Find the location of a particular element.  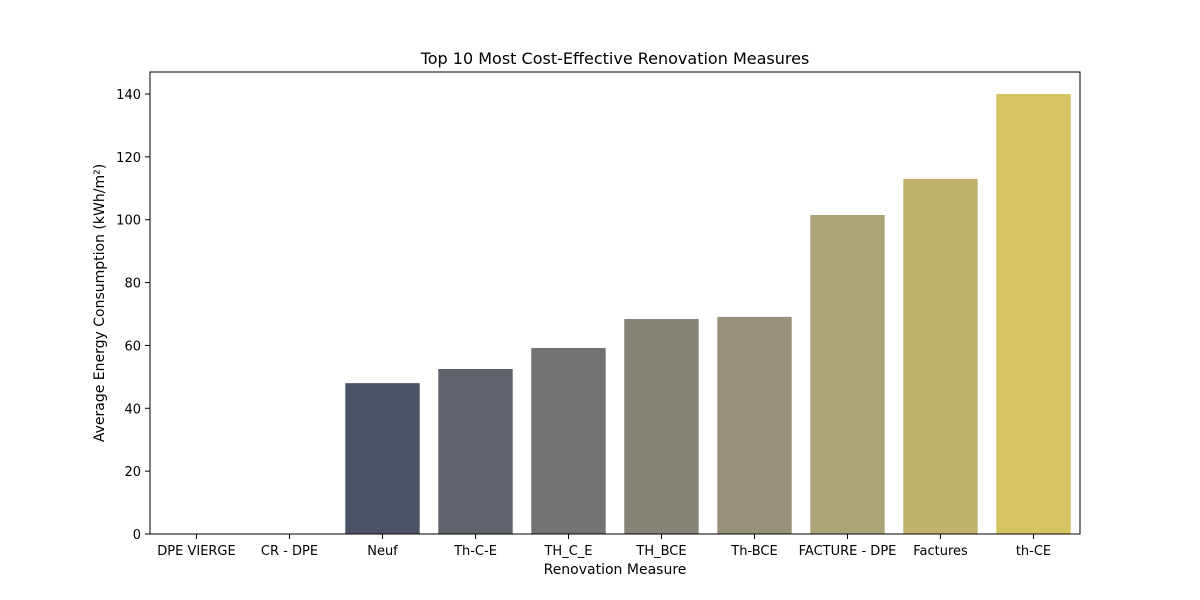

x-tick-label: Th-C-E is located at coordinates (475, 551).